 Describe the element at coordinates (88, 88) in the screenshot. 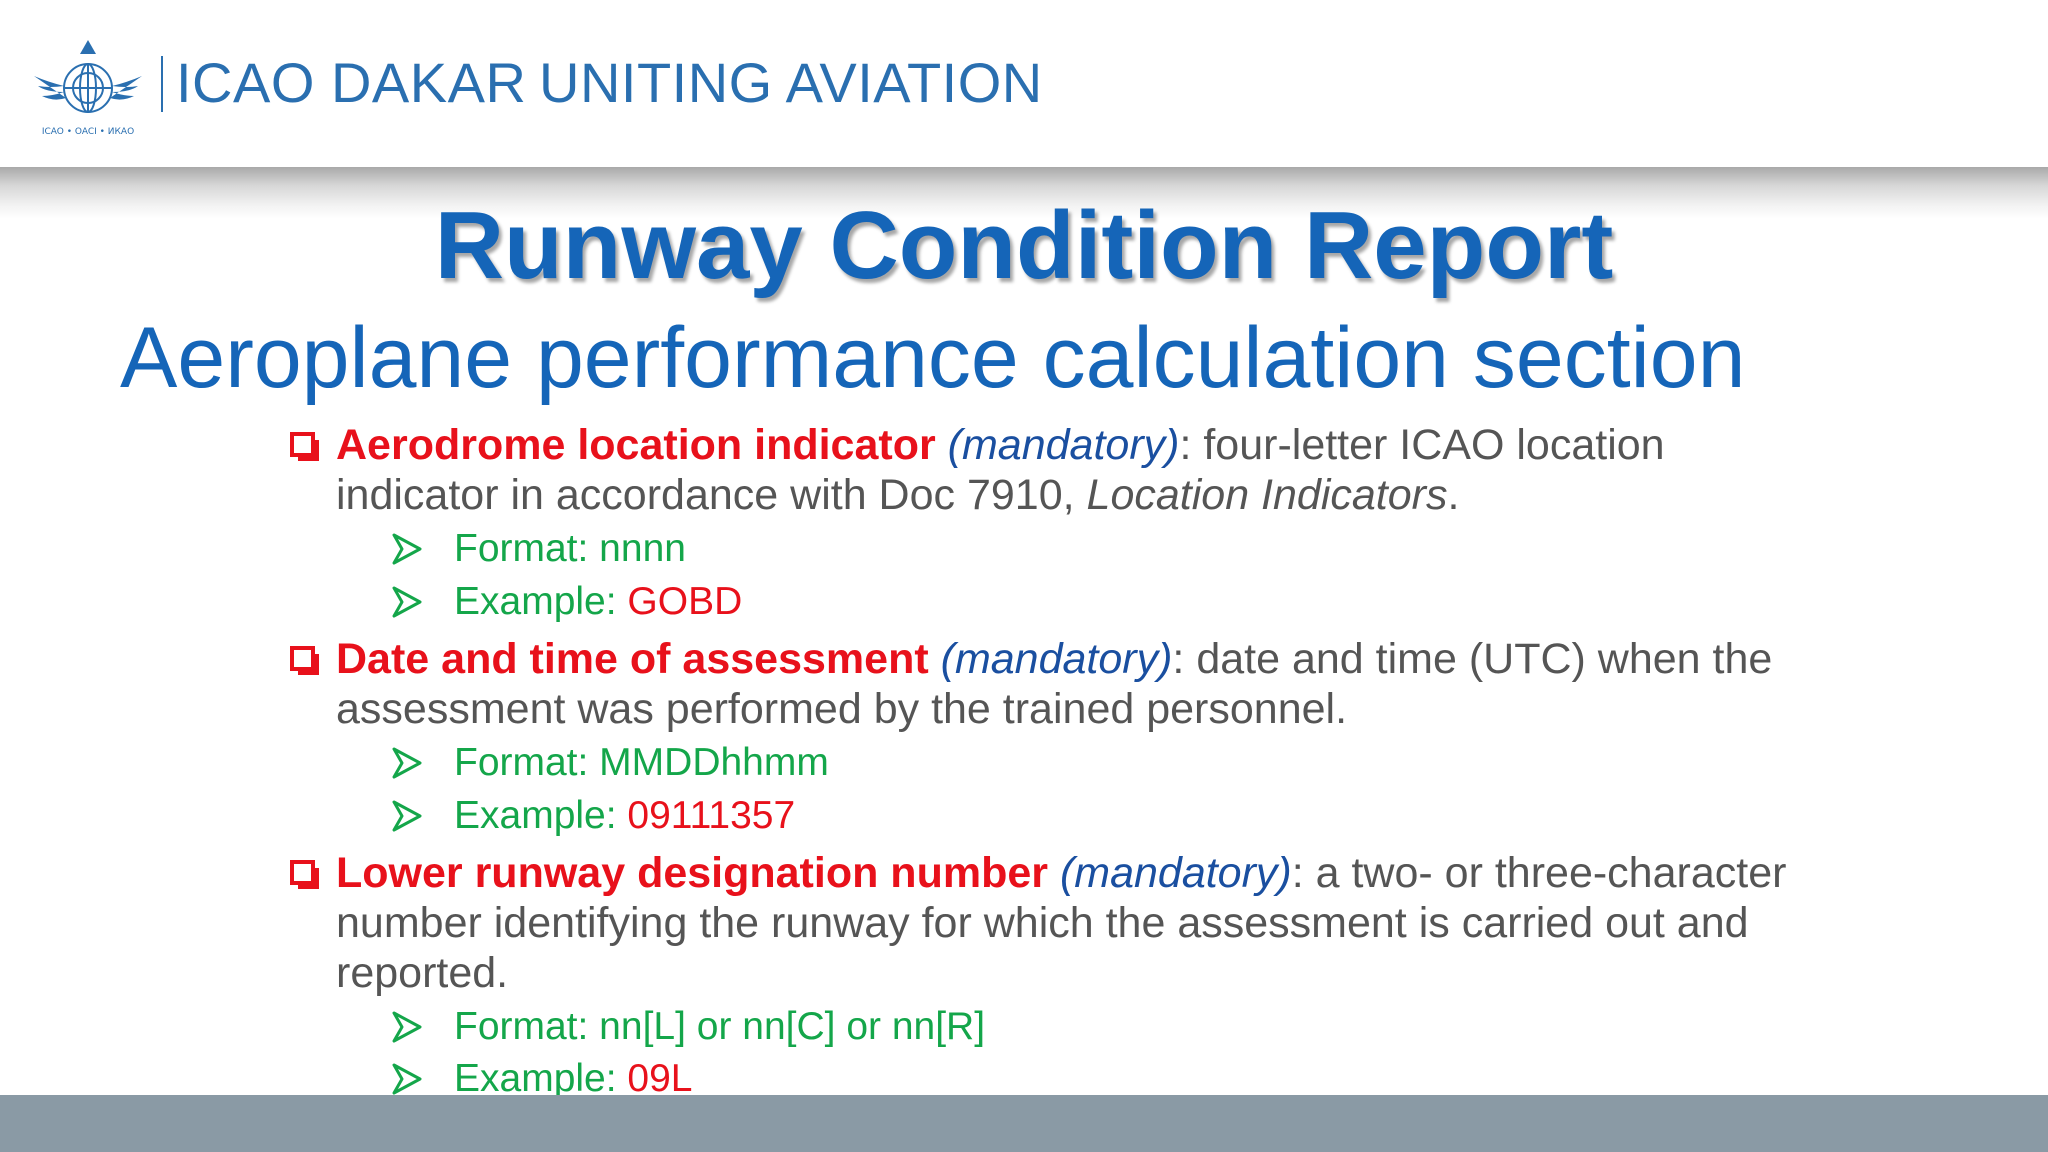

I see `icao-emblem-icon: ICAO • OACI • ИКАО` at that location.